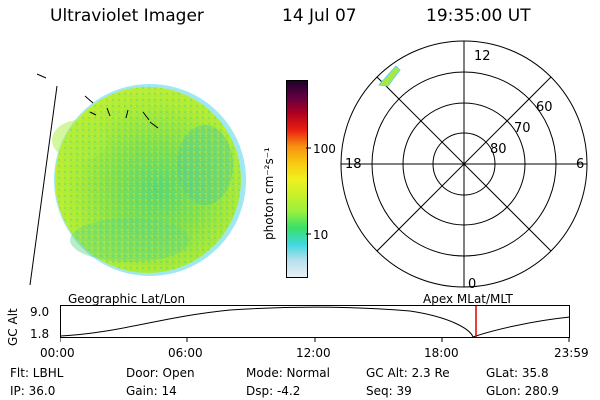  What do you see at coordinates (13, 327) in the screenshot?
I see `orbit-ylabel: GC Alt` at bounding box center [13, 327].